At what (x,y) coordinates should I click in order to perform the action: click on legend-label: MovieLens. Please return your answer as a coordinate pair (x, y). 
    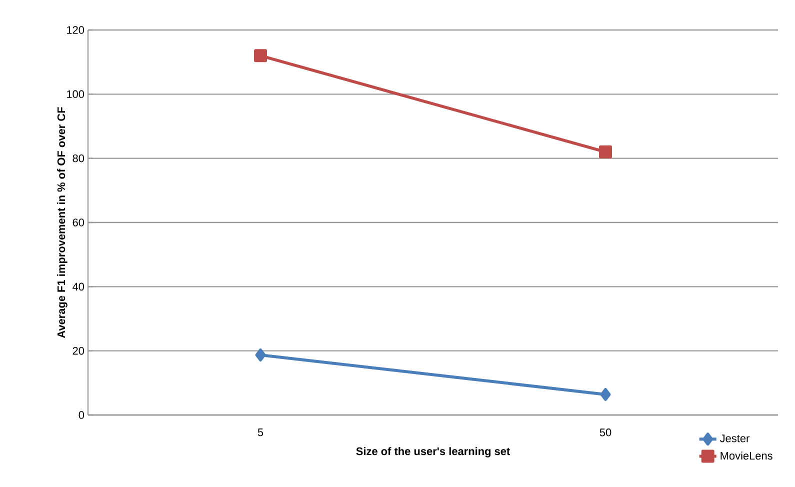
    Looking at the image, I should click on (746, 456).